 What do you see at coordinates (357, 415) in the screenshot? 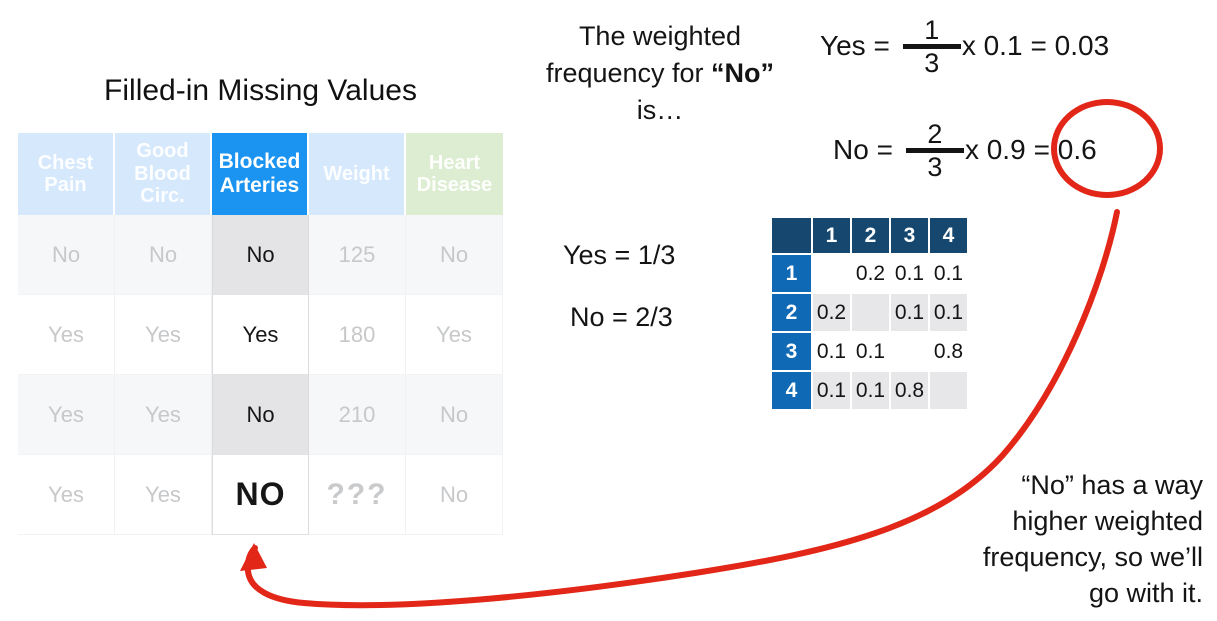
I see `table-cell: 210` at bounding box center [357, 415].